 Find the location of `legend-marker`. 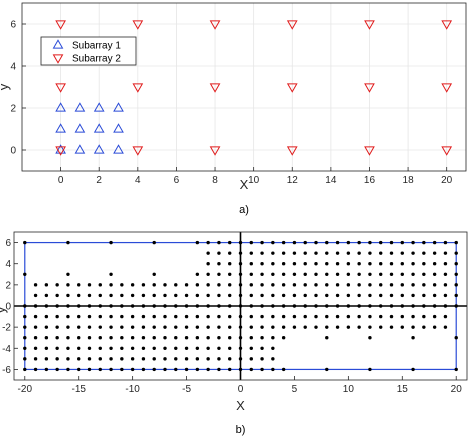

legend-marker is located at coordinates (58, 59).